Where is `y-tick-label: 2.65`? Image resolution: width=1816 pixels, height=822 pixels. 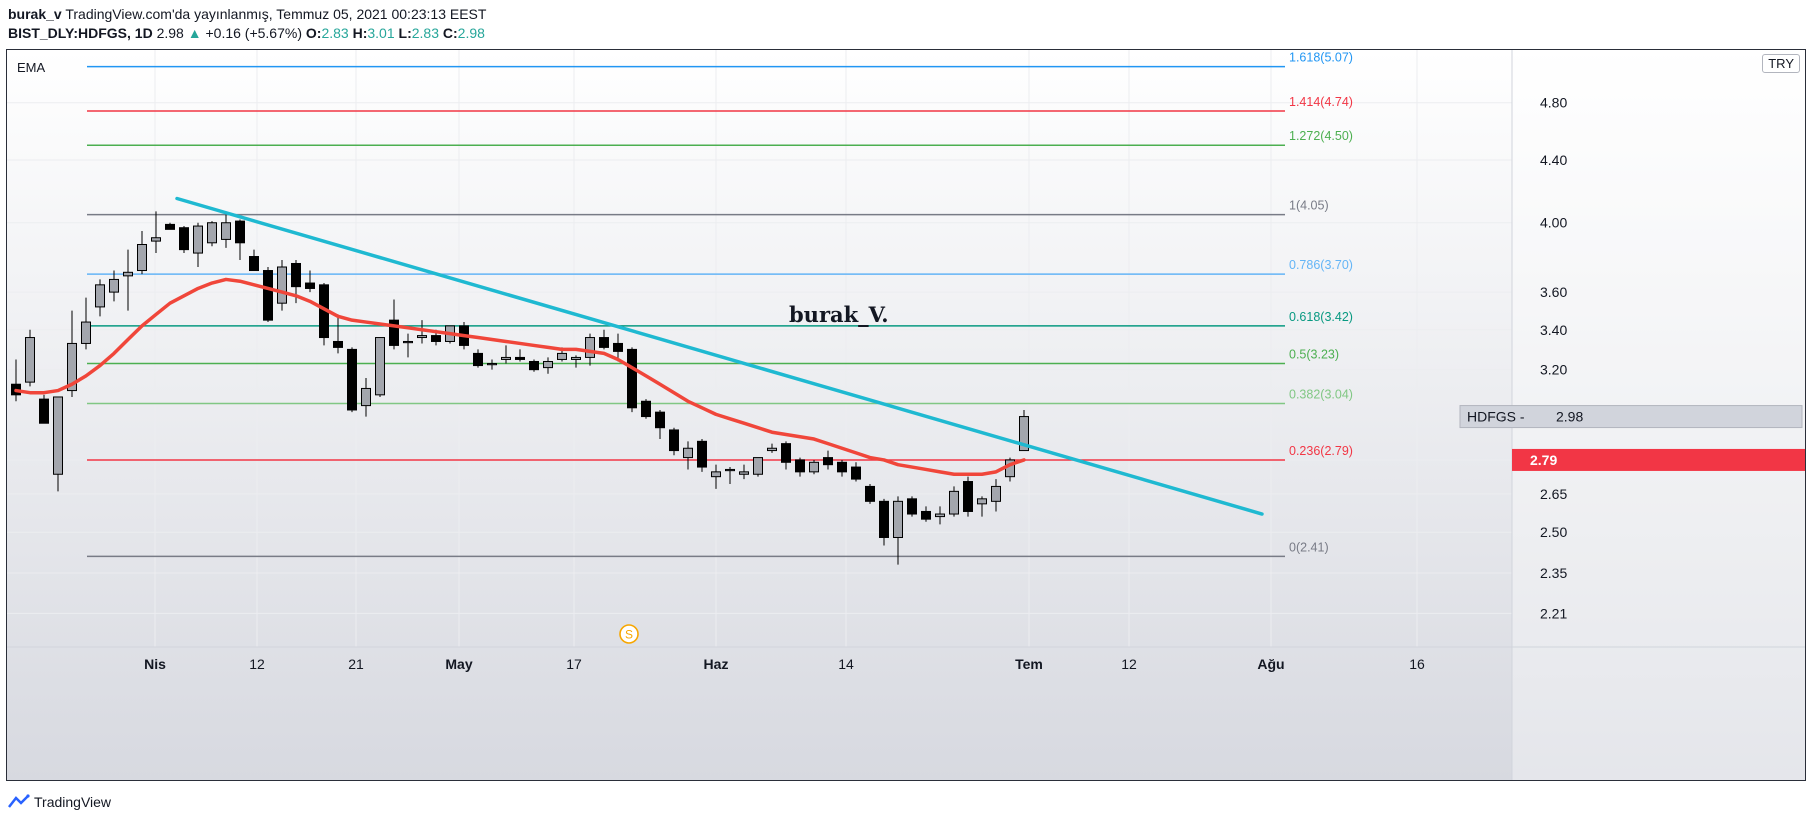 y-tick-label: 2.65 is located at coordinates (1553, 494).